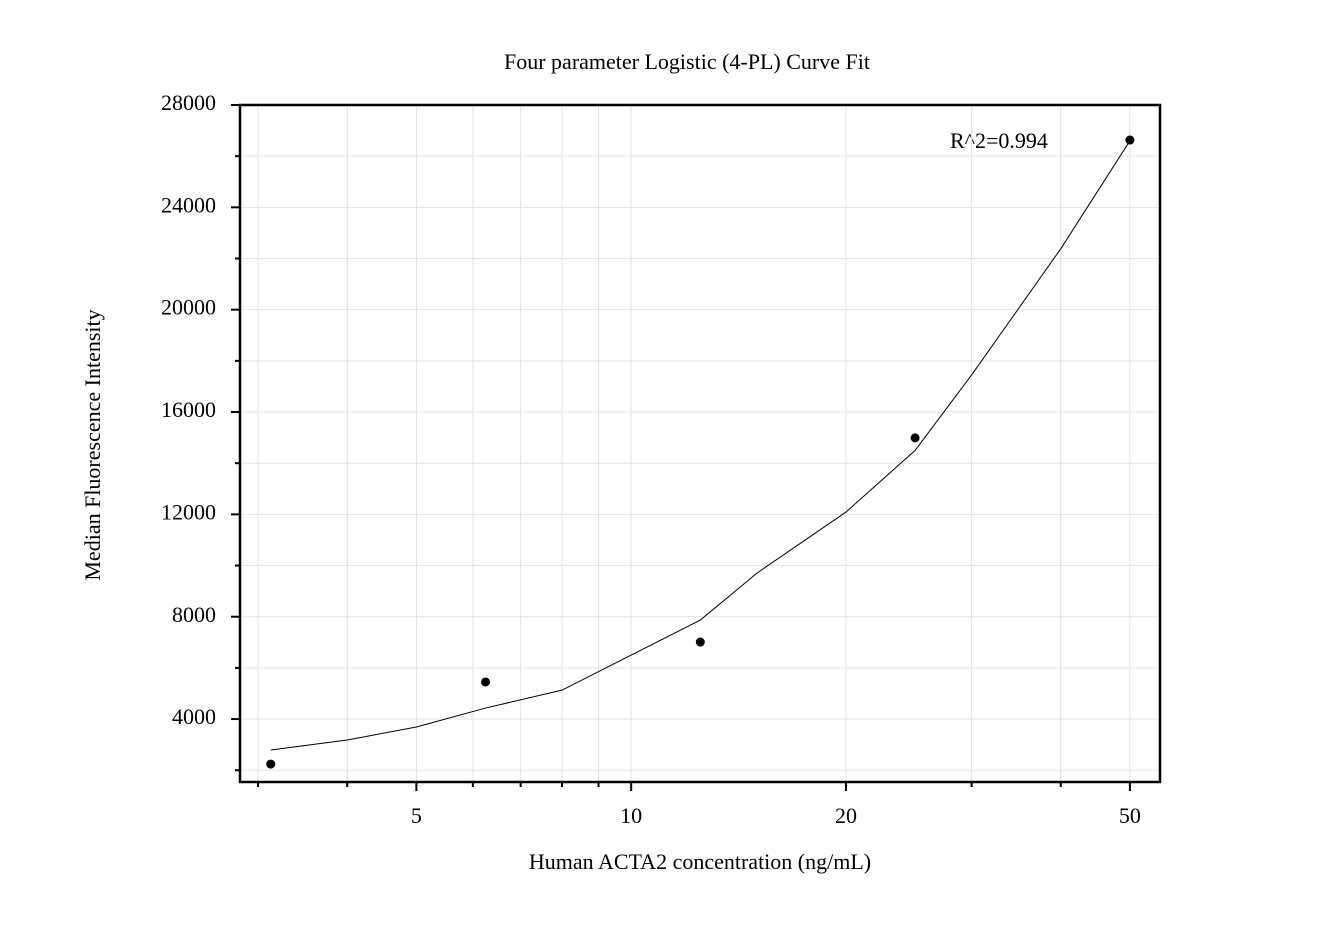  Describe the element at coordinates (687, 61) in the screenshot. I see `chart-title: Four parameter Logistic (4-PL) Curve Fit` at that location.